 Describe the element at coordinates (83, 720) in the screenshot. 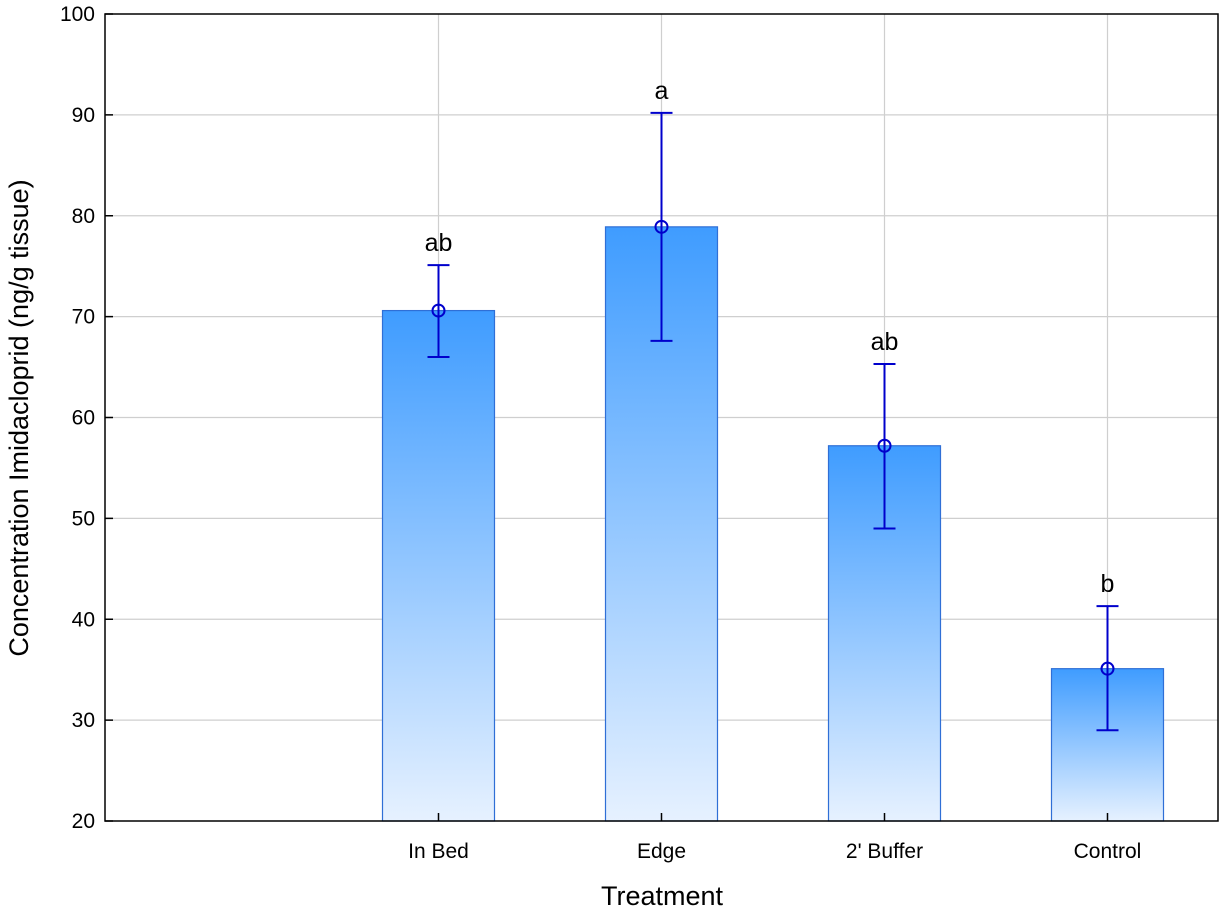

I see `y-tick-label: 30` at that location.